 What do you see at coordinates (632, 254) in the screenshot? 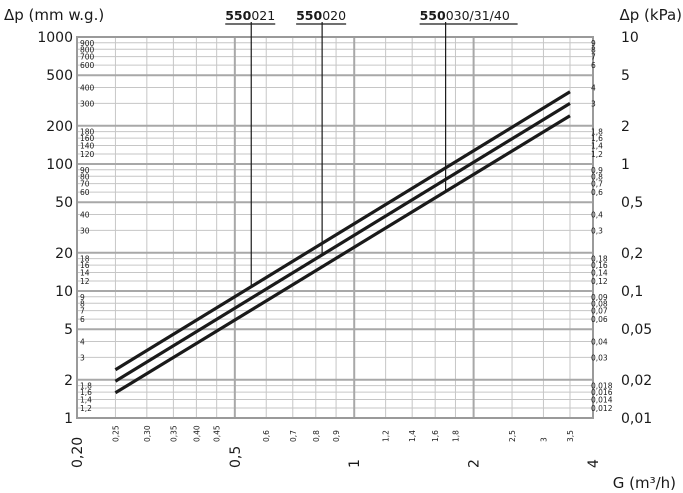
I see `right-tick-label: 0,2` at bounding box center [632, 254].